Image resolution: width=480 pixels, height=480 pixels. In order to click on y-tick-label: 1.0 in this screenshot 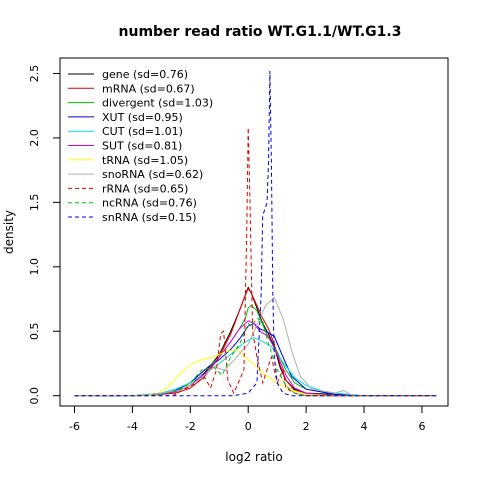, I will do `click(34, 267)`.